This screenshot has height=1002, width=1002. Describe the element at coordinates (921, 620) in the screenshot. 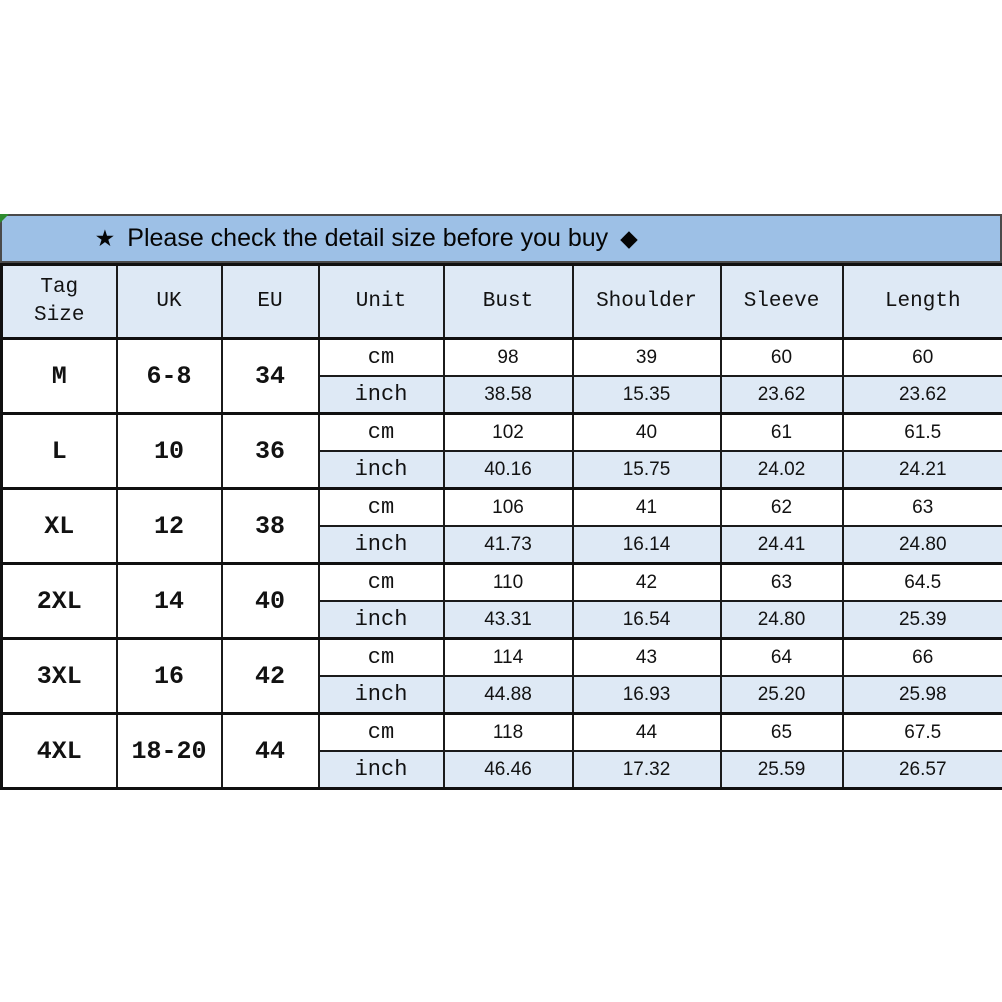

I see `value-cell: 25.39` at that location.